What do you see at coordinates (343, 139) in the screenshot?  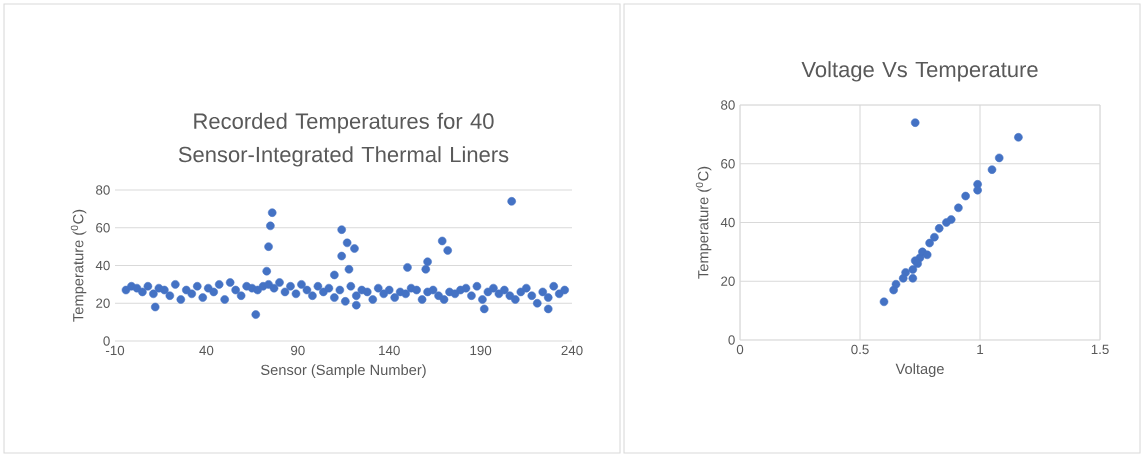 I see `chart-title: Recorded Temperatures for 40 Sensor-Integrated Thermal Liners` at bounding box center [343, 139].